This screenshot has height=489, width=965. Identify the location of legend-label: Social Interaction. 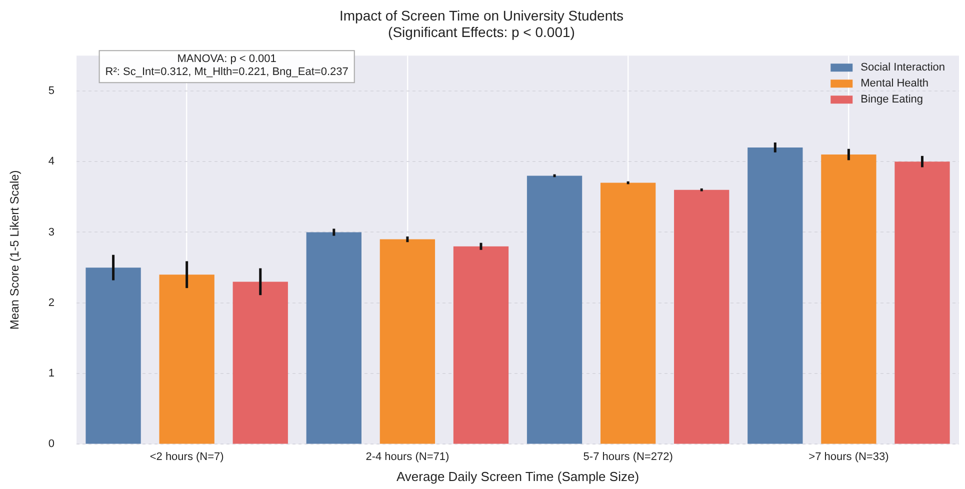
(903, 68).